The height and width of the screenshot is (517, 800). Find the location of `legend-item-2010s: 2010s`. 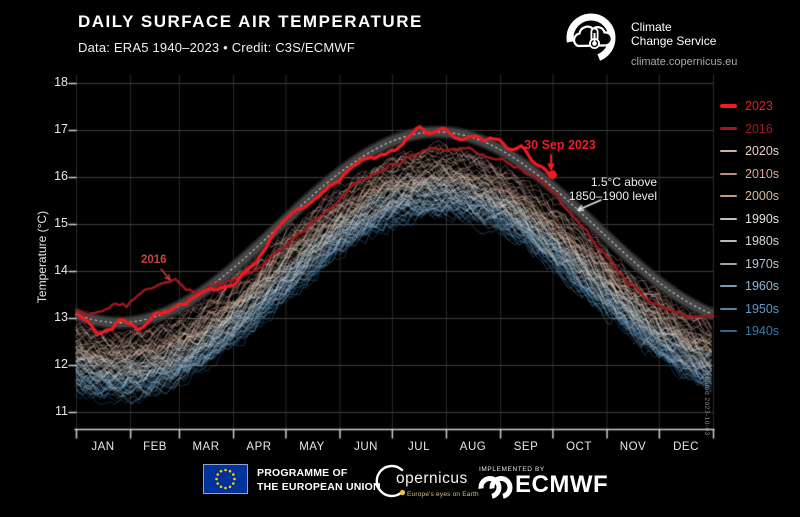

legend-item-2010s: 2010s is located at coordinates (749, 174).